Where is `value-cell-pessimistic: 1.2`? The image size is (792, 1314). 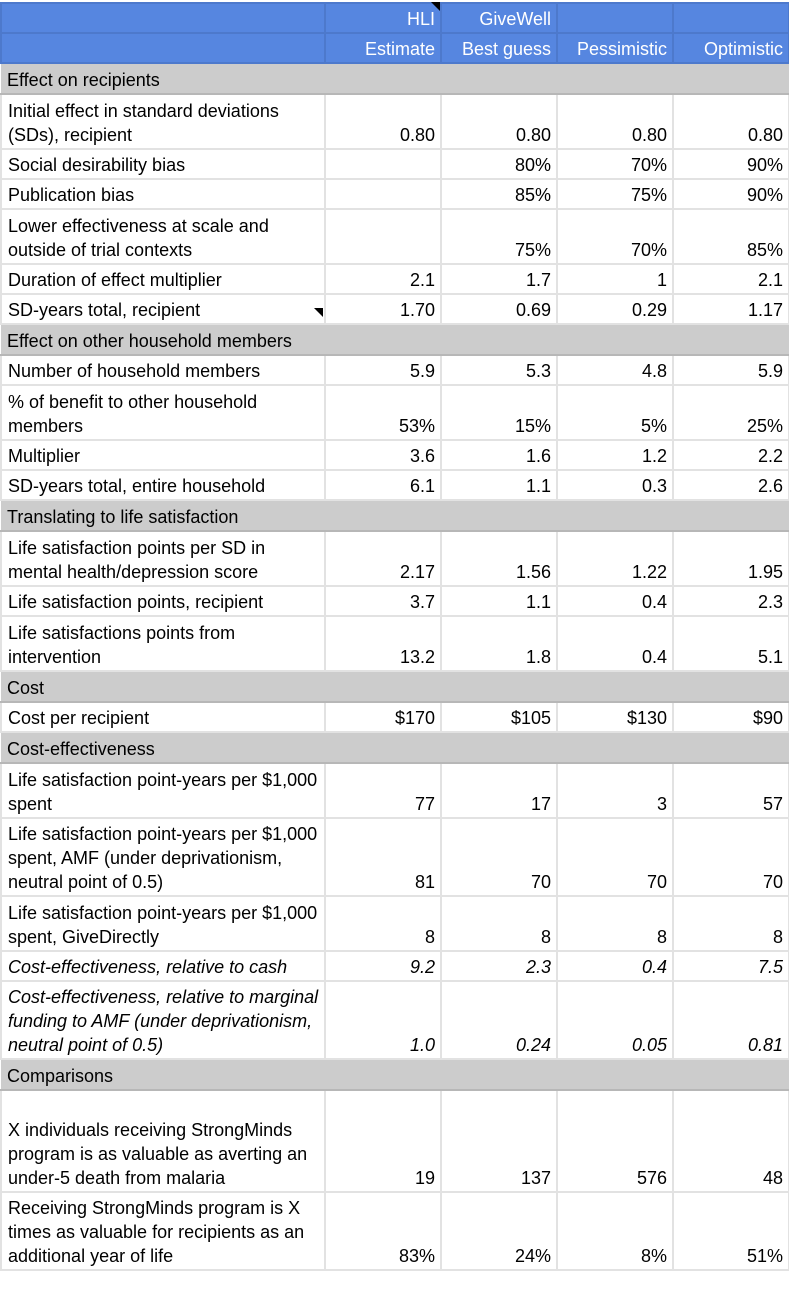
value-cell-pessimistic: 1.2 is located at coordinates (615, 455).